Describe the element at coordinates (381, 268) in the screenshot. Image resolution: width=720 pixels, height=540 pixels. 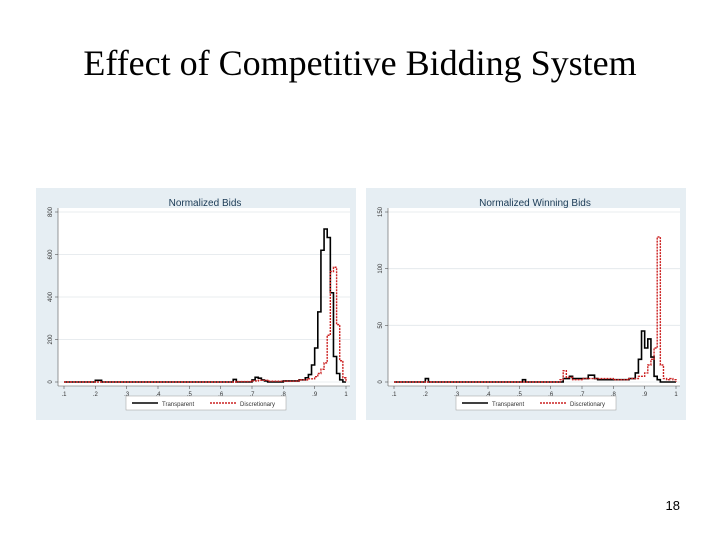
I see `y-tick-label: 100` at that location.